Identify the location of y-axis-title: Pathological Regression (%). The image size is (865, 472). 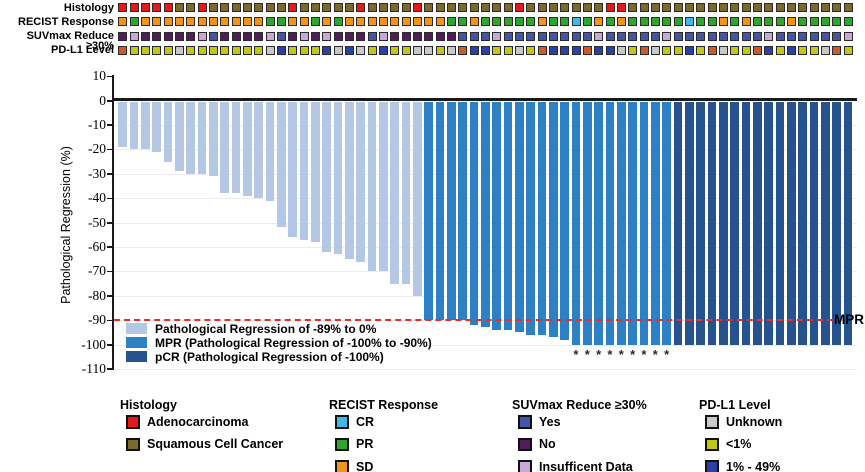
(66, 225).